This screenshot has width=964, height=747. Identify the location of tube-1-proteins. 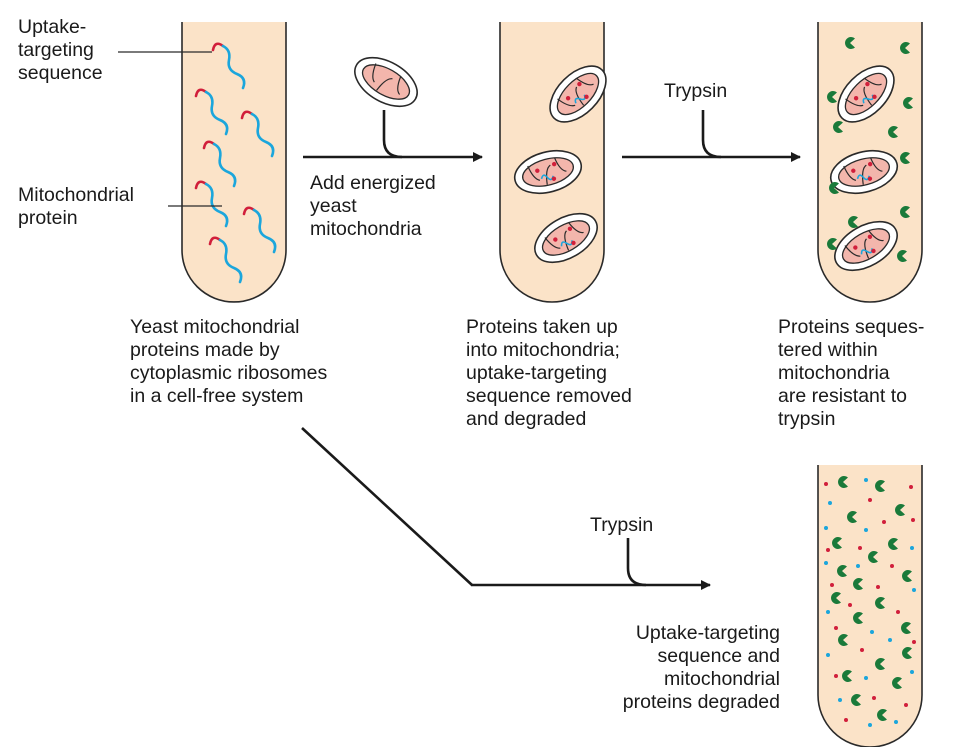
(235, 163).